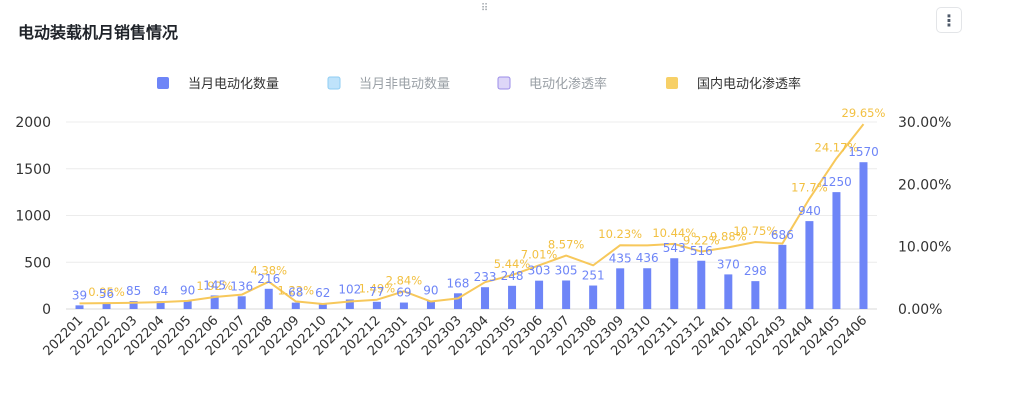 The image size is (1022, 403). Describe the element at coordinates (33, 123) in the screenshot. I see `y-left-tick-label: 2000` at that location.